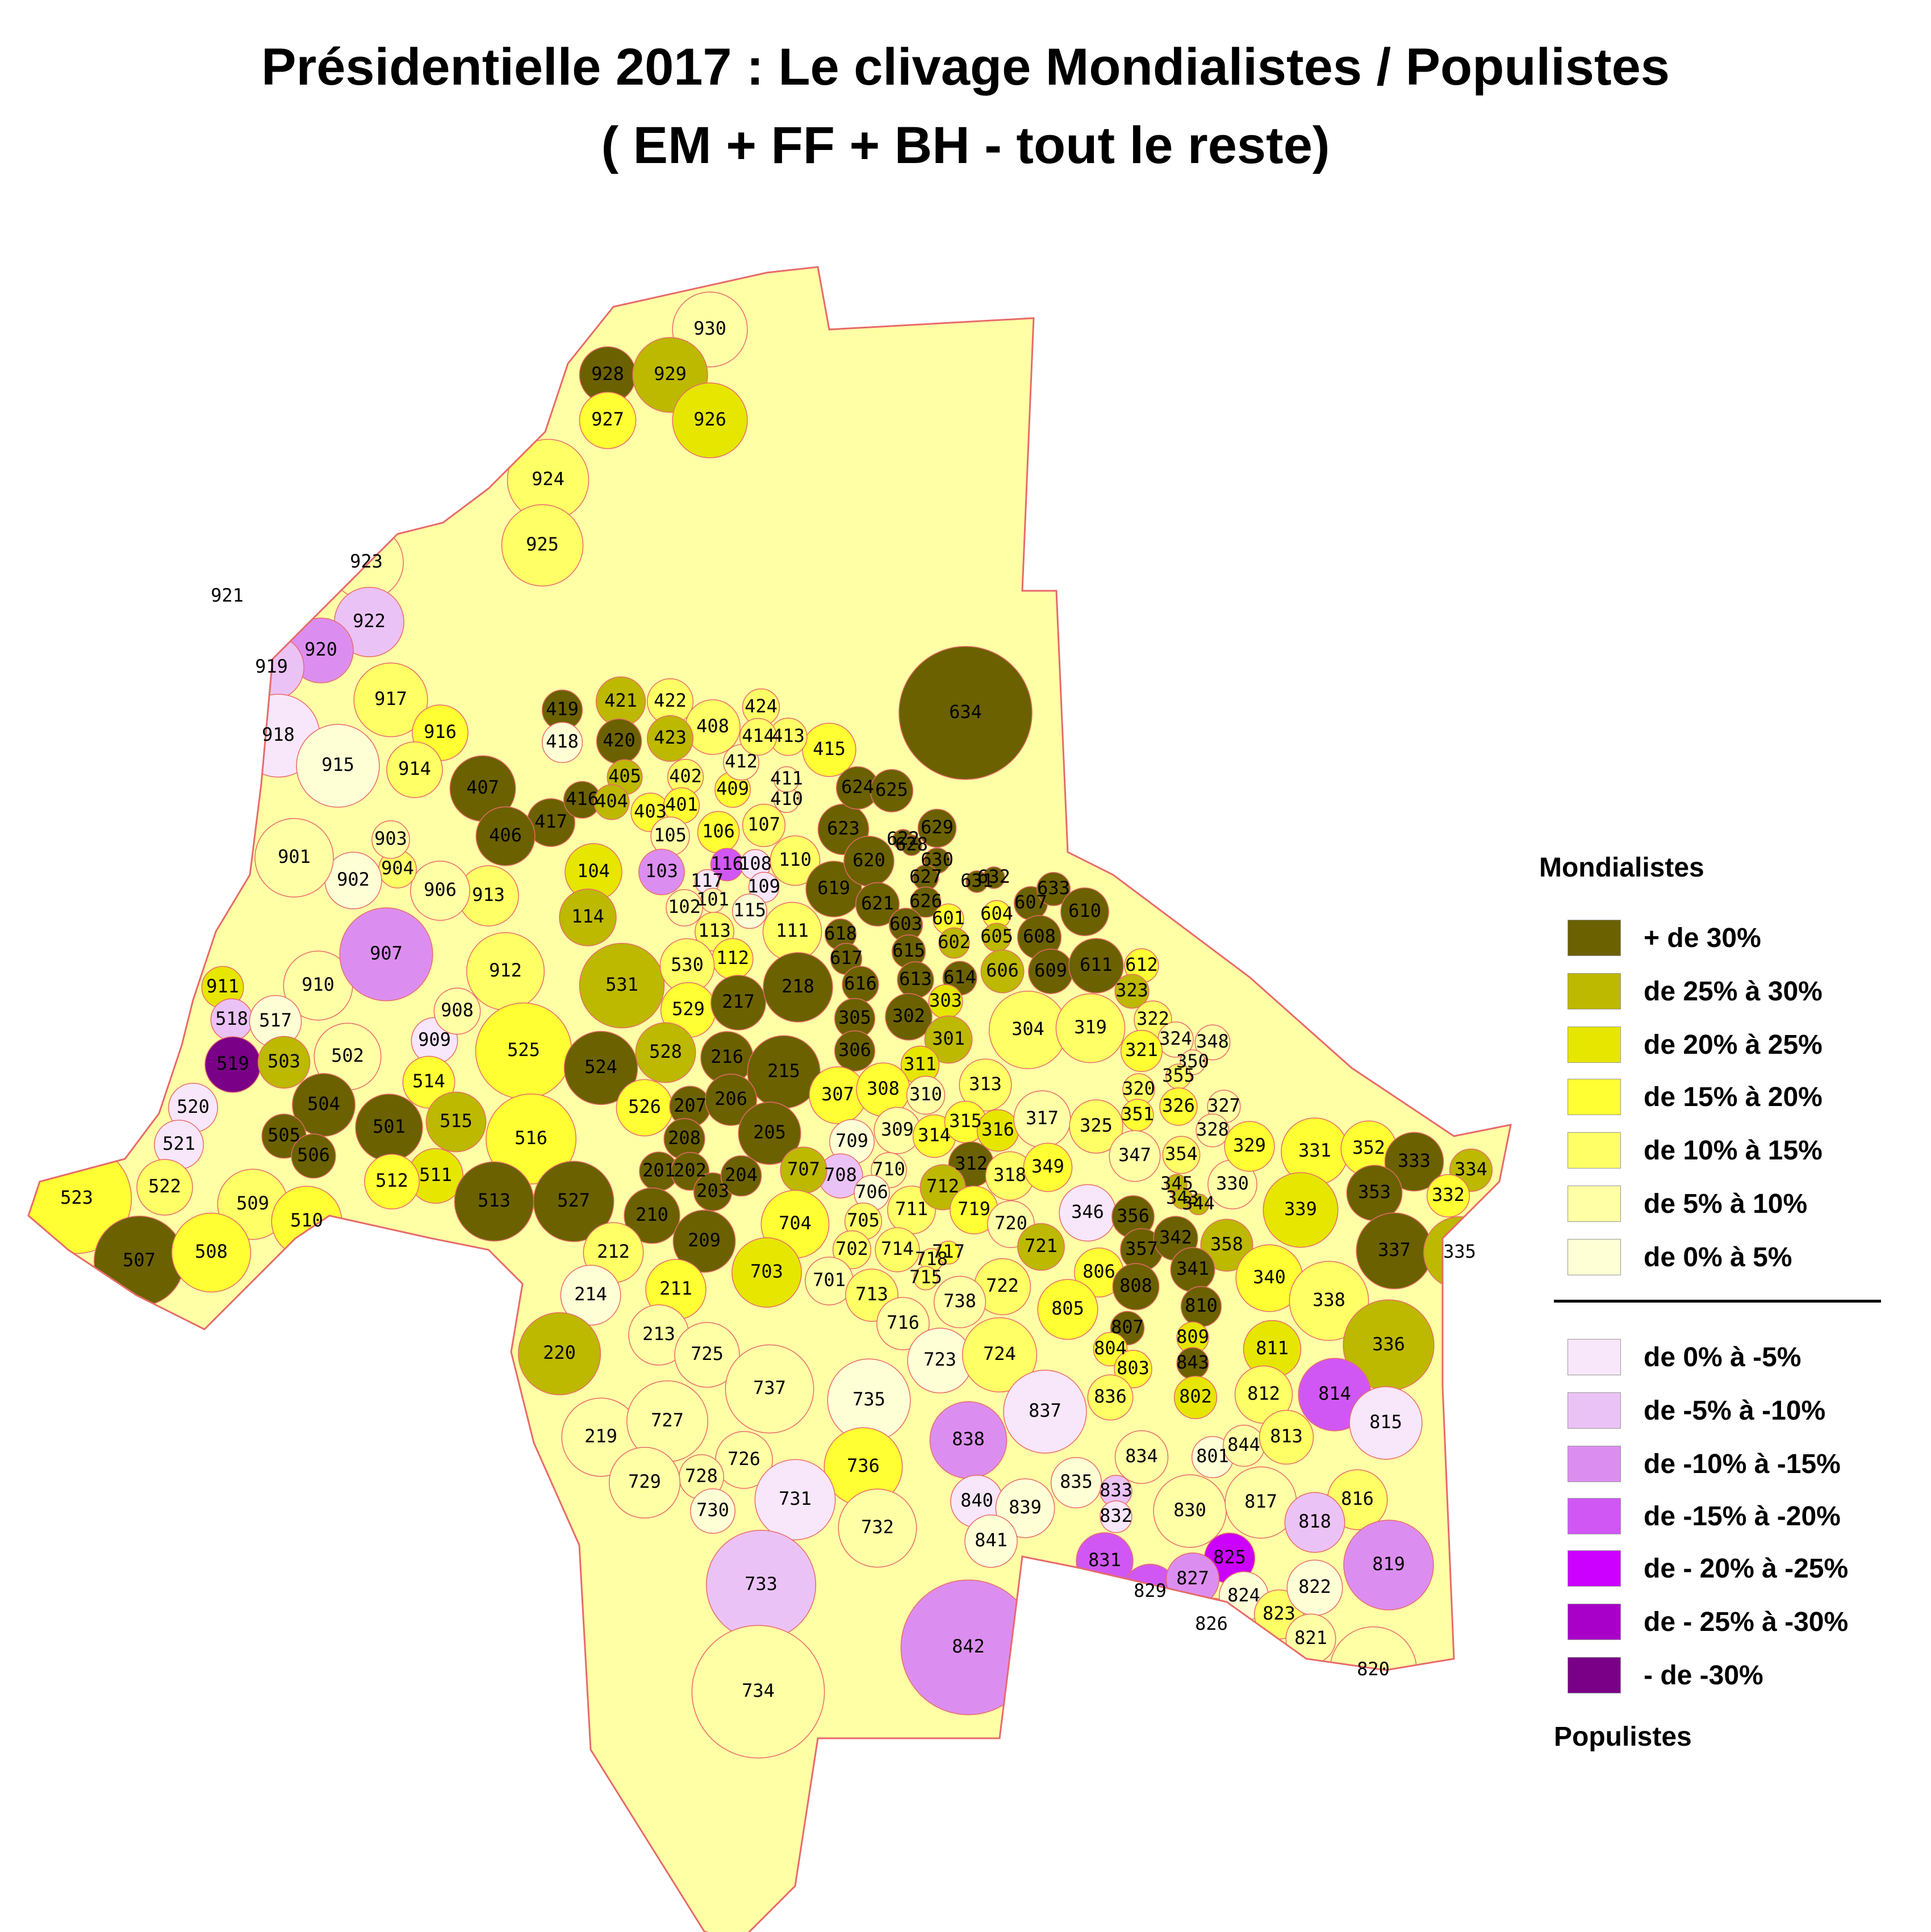 The height and width of the screenshot is (1932, 1931). What do you see at coordinates (1696, 1045) in the screenshot?
I see `legend-item: de 20% à 25%` at bounding box center [1696, 1045].